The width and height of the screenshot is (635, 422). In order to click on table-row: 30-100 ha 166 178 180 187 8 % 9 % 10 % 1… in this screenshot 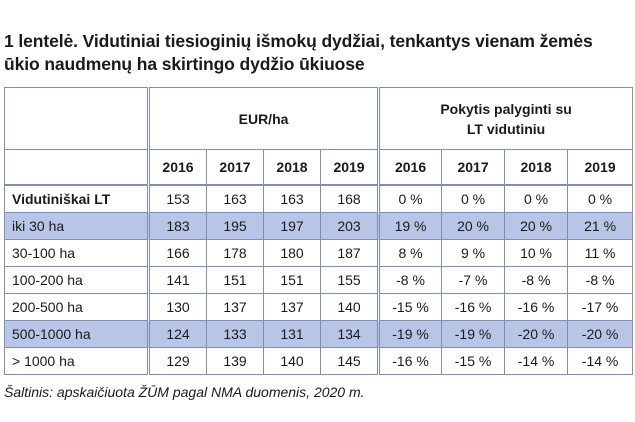, I will do `click(319, 253)`.